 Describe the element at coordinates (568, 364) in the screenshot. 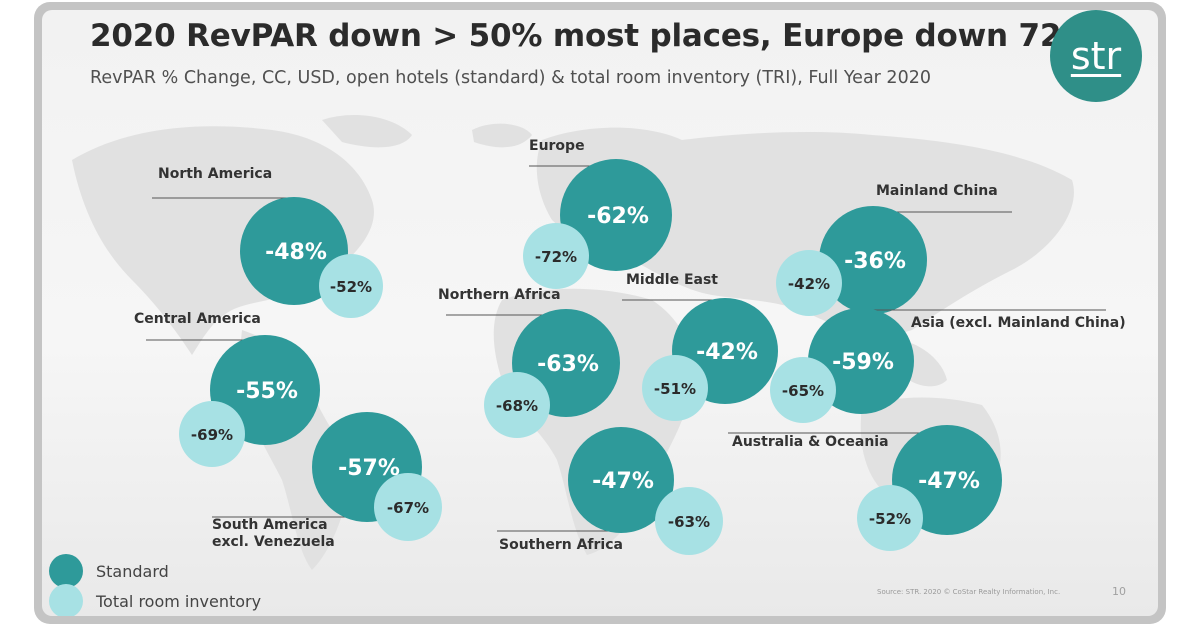

I see `standard-value-label: -63%` at that location.